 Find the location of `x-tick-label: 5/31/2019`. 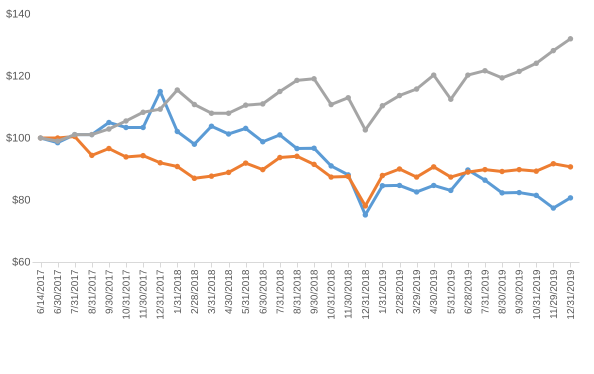

x-tick-label: 5/31/2019 is located at coordinates (452, 291).